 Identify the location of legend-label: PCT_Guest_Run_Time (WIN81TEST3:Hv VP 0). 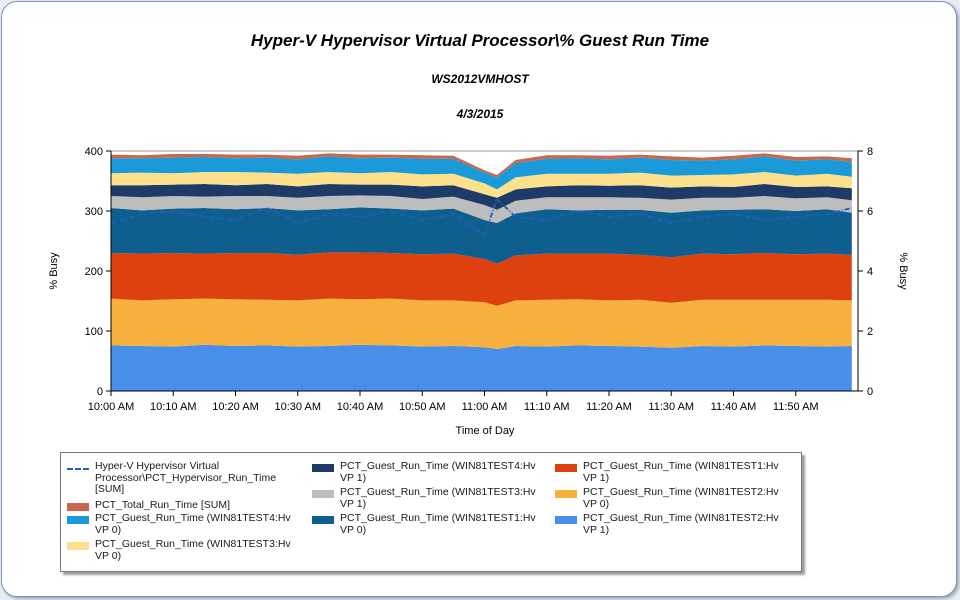
(193, 550).